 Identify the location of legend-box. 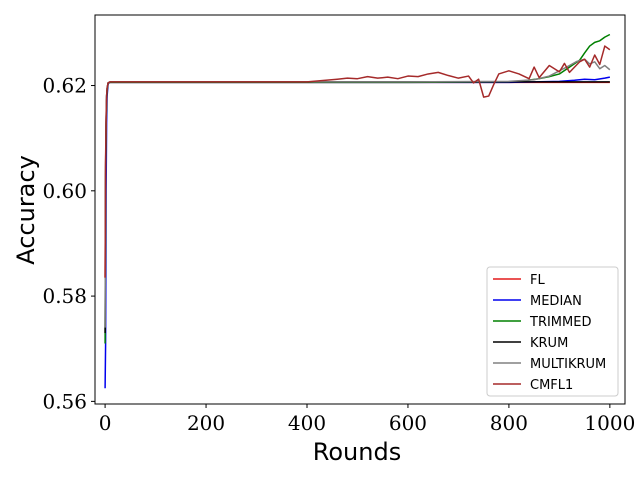
(552, 331).